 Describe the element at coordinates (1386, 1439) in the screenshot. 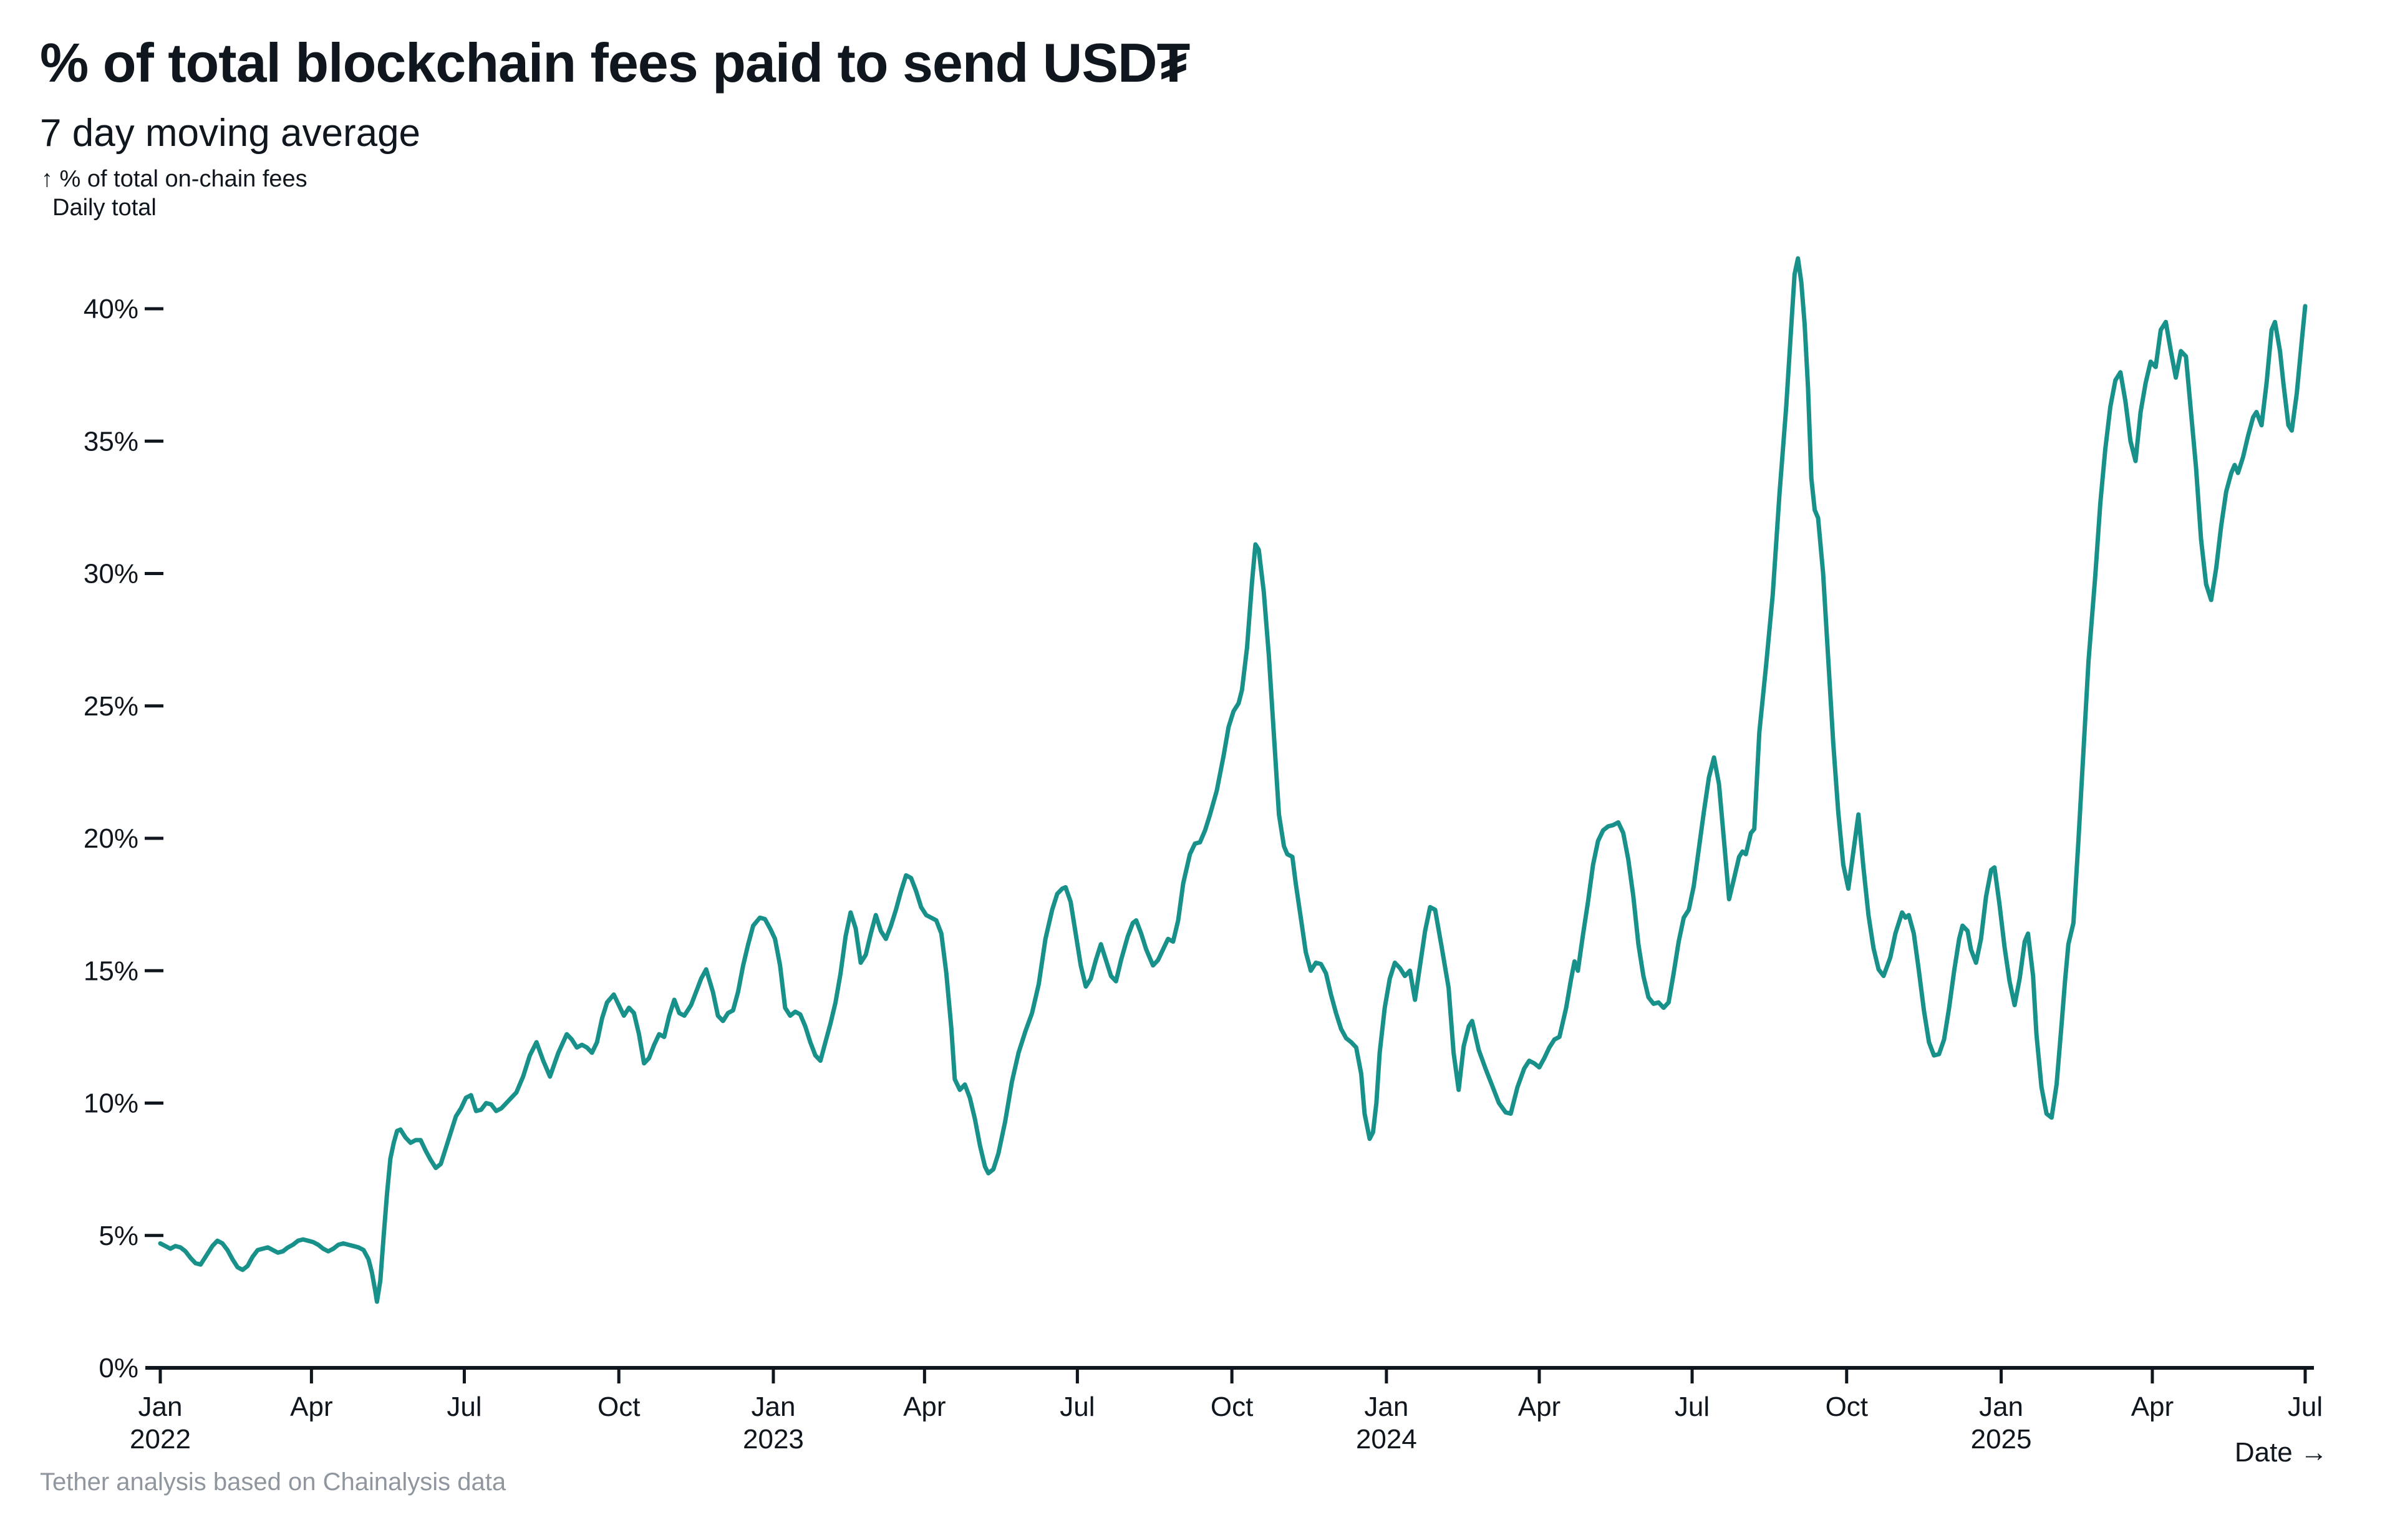

I see `x-axis-year-label: 2024` at that location.